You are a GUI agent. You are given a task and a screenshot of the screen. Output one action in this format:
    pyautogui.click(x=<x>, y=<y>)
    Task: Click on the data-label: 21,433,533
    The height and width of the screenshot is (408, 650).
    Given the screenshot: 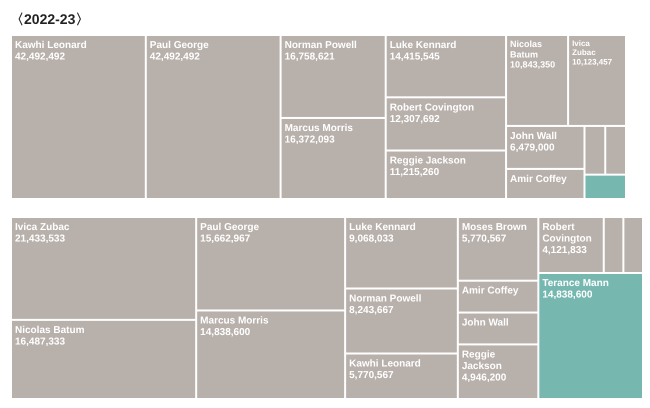 What is the action you would take?
    pyautogui.click(x=40, y=239)
    